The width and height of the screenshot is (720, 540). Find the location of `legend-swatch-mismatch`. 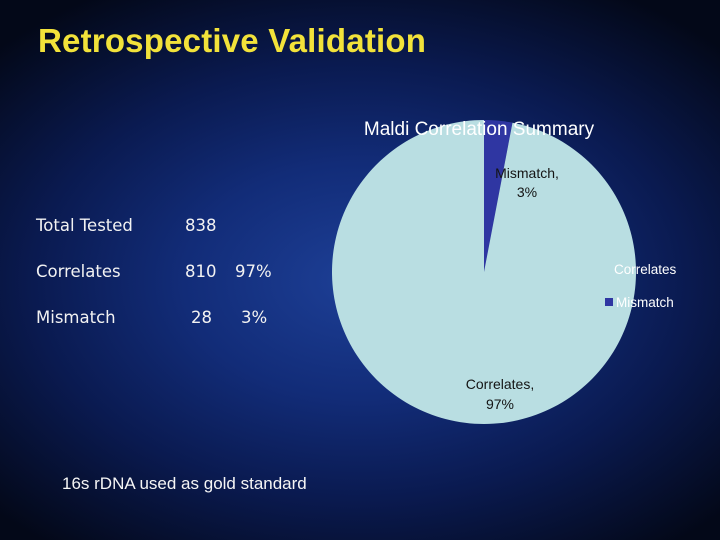

legend-swatch-mismatch is located at coordinates (609, 302).